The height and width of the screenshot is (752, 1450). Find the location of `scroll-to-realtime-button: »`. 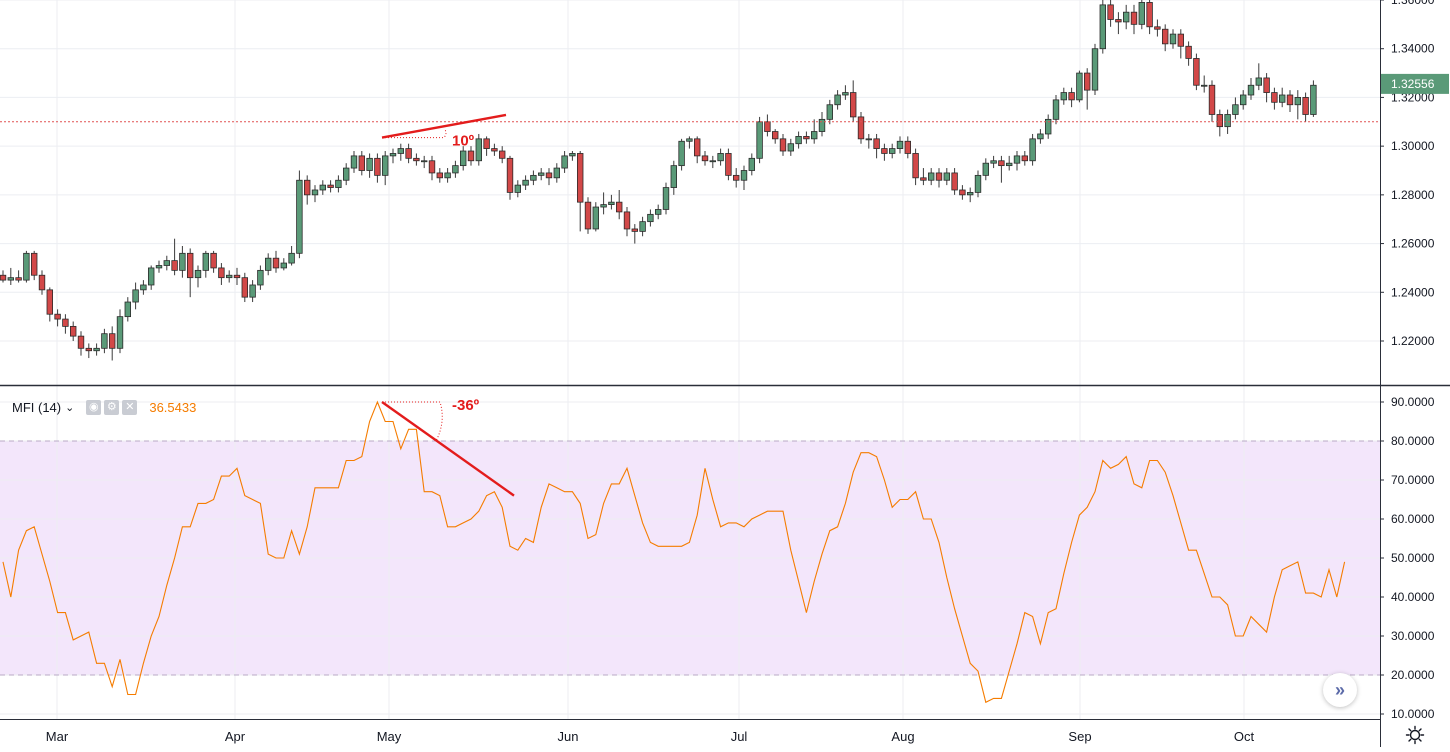

scroll-to-realtime-button: » is located at coordinates (1340, 690).